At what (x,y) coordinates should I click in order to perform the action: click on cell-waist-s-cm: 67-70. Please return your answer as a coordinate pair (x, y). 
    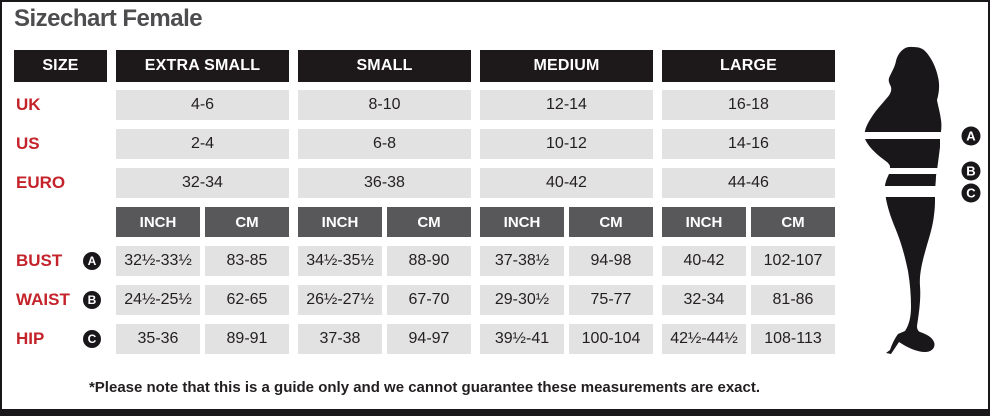
    Looking at the image, I should click on (429, 300).